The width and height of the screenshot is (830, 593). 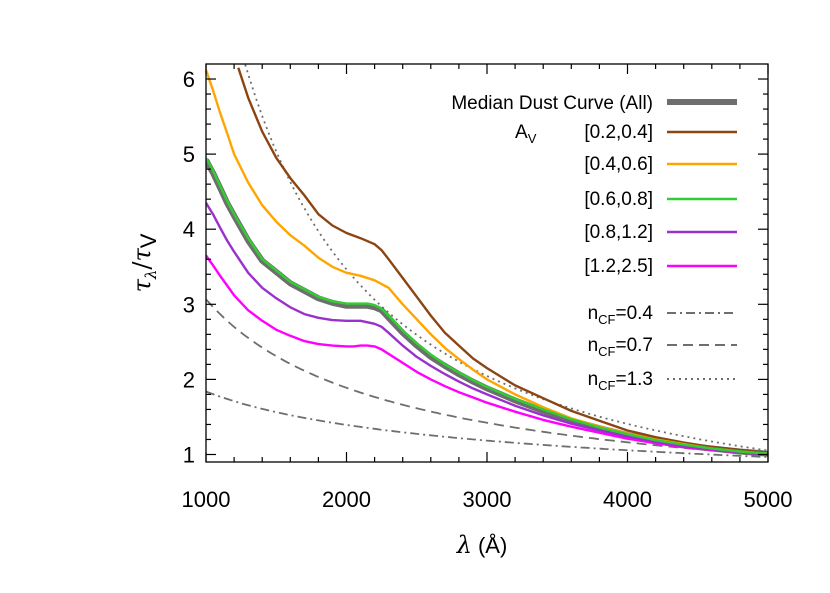 I want to click on legend-label-median: Median Dust Curve (All), so click(x=552, y=103).